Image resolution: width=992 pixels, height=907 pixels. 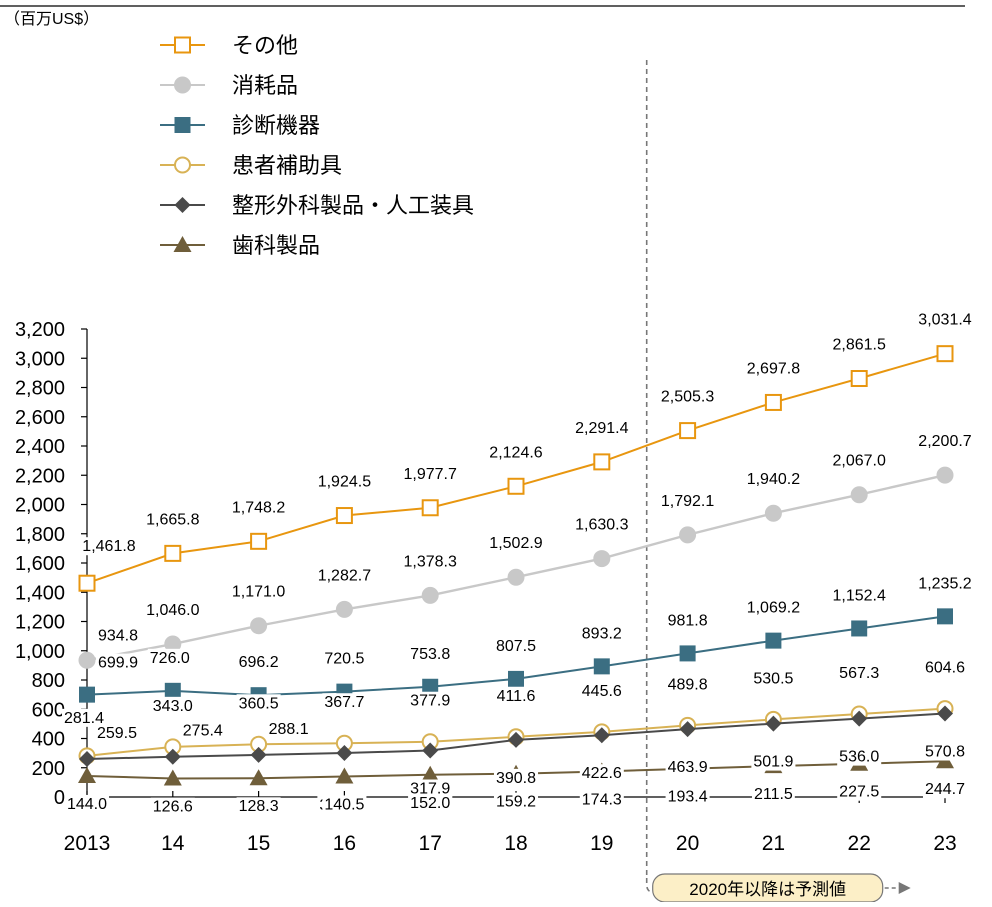 What do you see at coordinates (767, 889) in the screenshot?
I see `forecast-callout-text: 2020年以降は予測値` at bounding box center [767, 889].